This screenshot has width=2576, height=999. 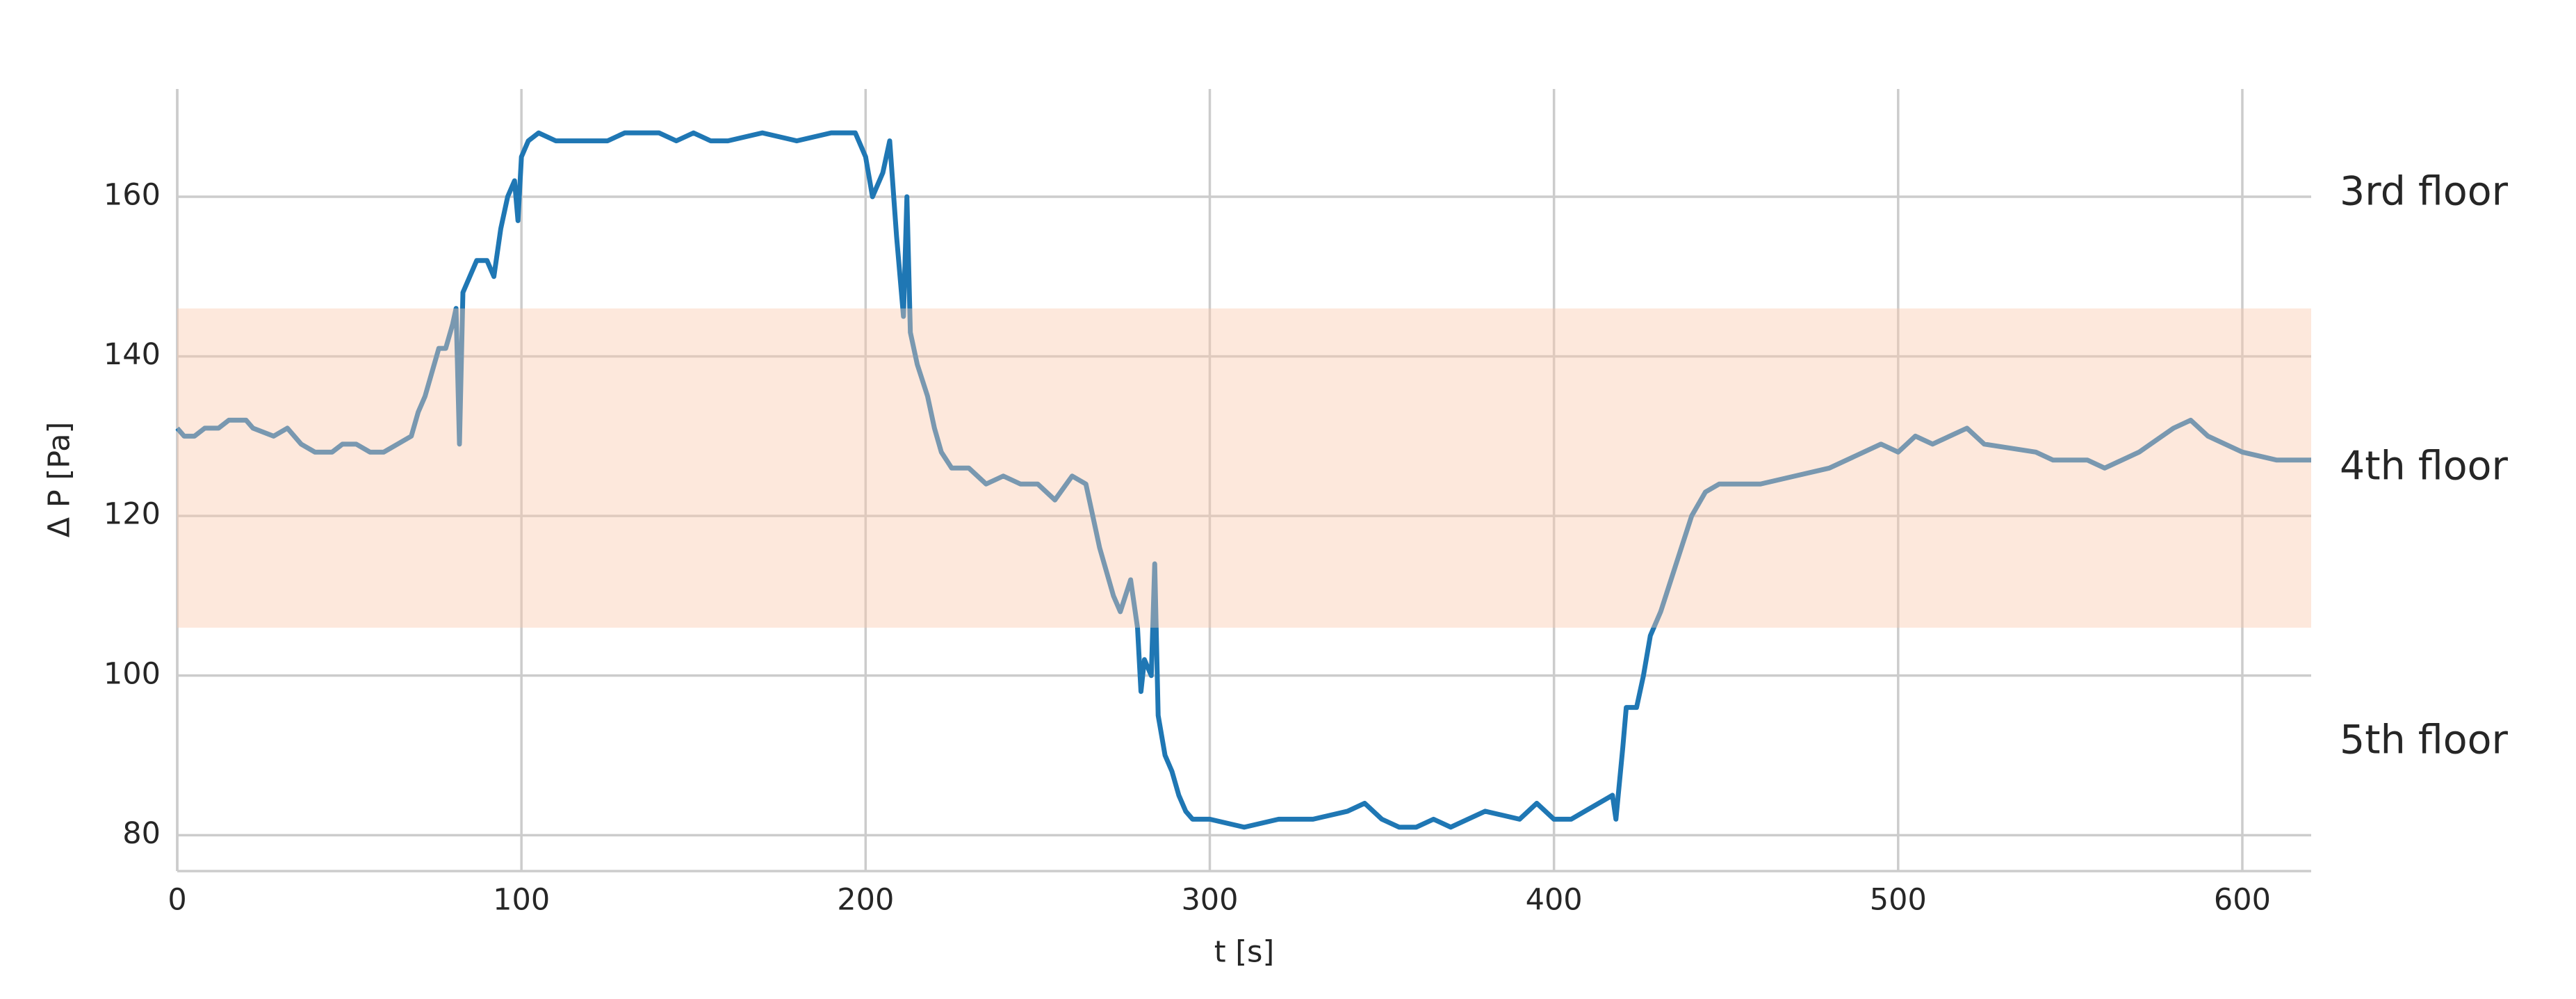 What do you see at coordinates (132, 514) in the screenshot?
I see `y-tick-label: 120` at bounding box center [132, 514].